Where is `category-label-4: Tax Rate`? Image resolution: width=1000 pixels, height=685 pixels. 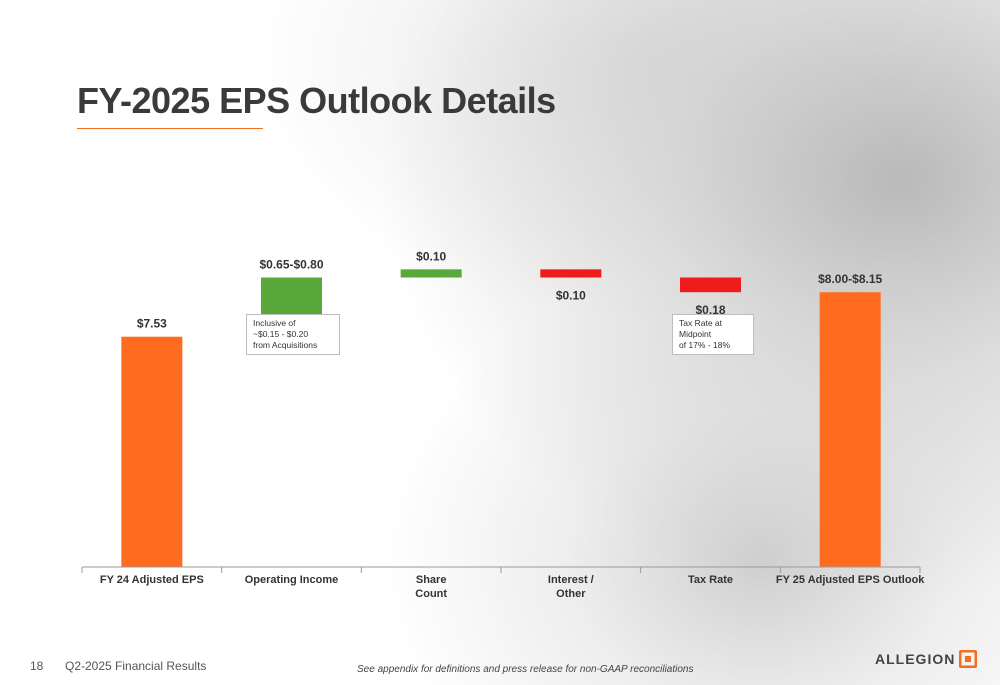 category-label-4: Tax Rate is located at coordinates (710, 580).